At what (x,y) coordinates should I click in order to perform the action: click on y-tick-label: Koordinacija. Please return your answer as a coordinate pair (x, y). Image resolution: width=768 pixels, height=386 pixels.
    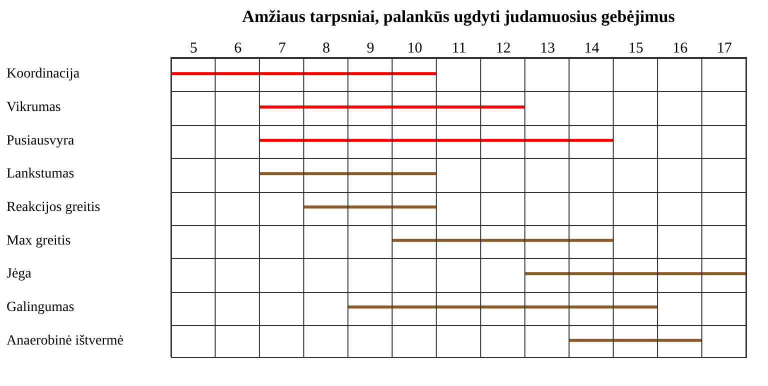
    Looking at the image, I should click on (43, 74).